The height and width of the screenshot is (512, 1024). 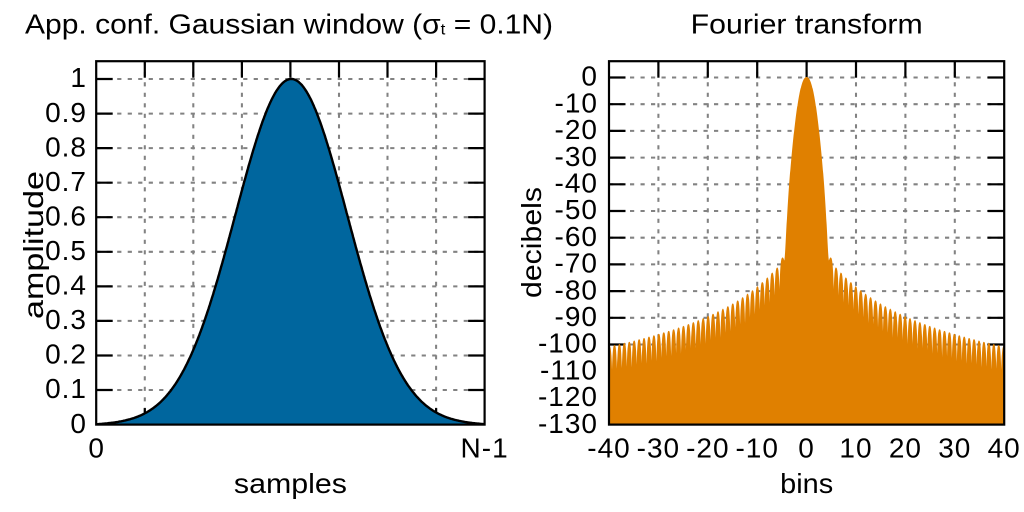 What do you see at coordinates (66, 215) in the screenshot?
I see `svg-text: 0.6` at bounding box center [66, 215].